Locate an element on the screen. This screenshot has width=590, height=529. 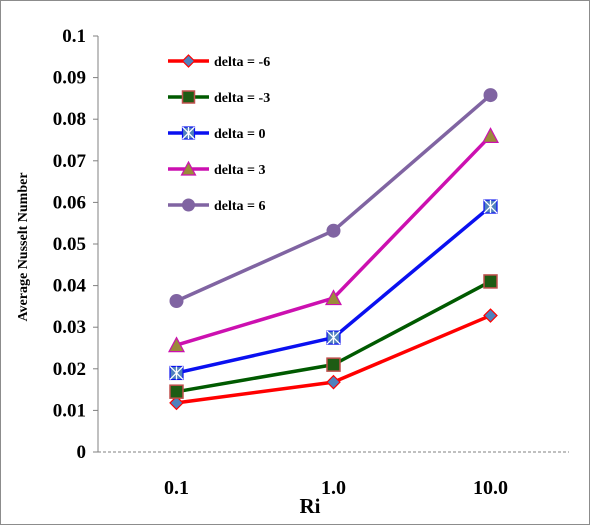
y-tick-label: 0.06 is located at coordinates (69, 202).